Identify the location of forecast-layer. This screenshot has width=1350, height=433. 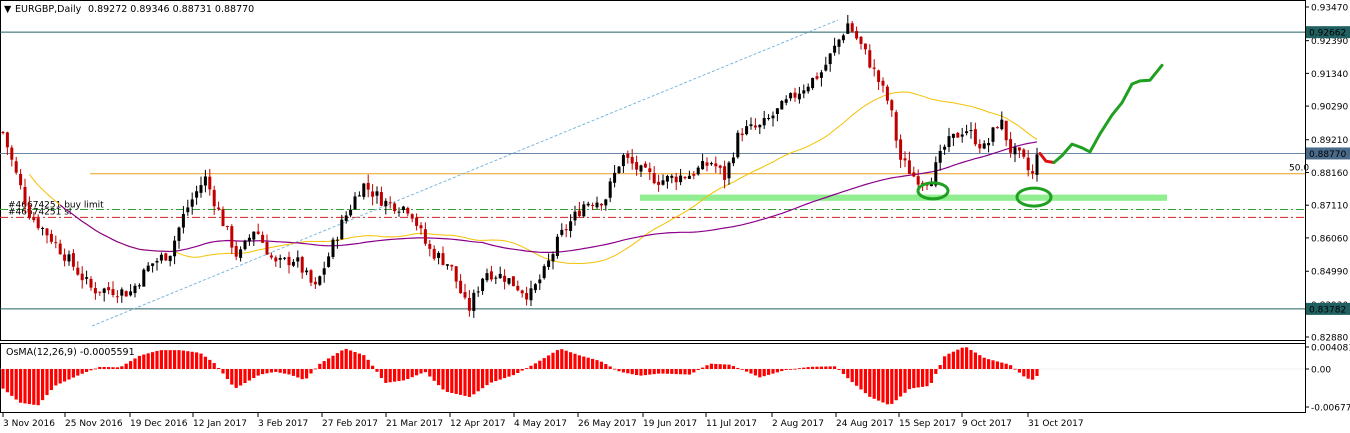
(1101, 113).